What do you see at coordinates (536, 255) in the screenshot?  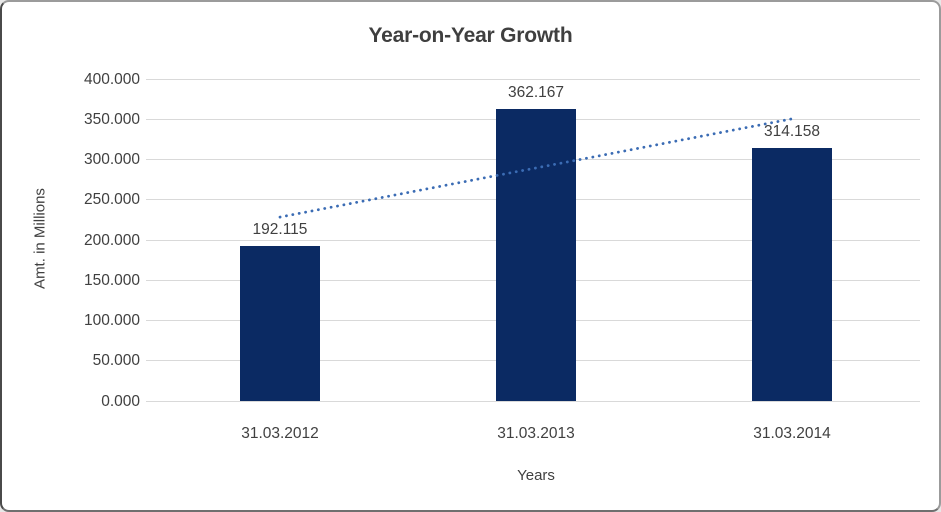 I see `bar-31.03.2013` at bounding box center [536, 255].